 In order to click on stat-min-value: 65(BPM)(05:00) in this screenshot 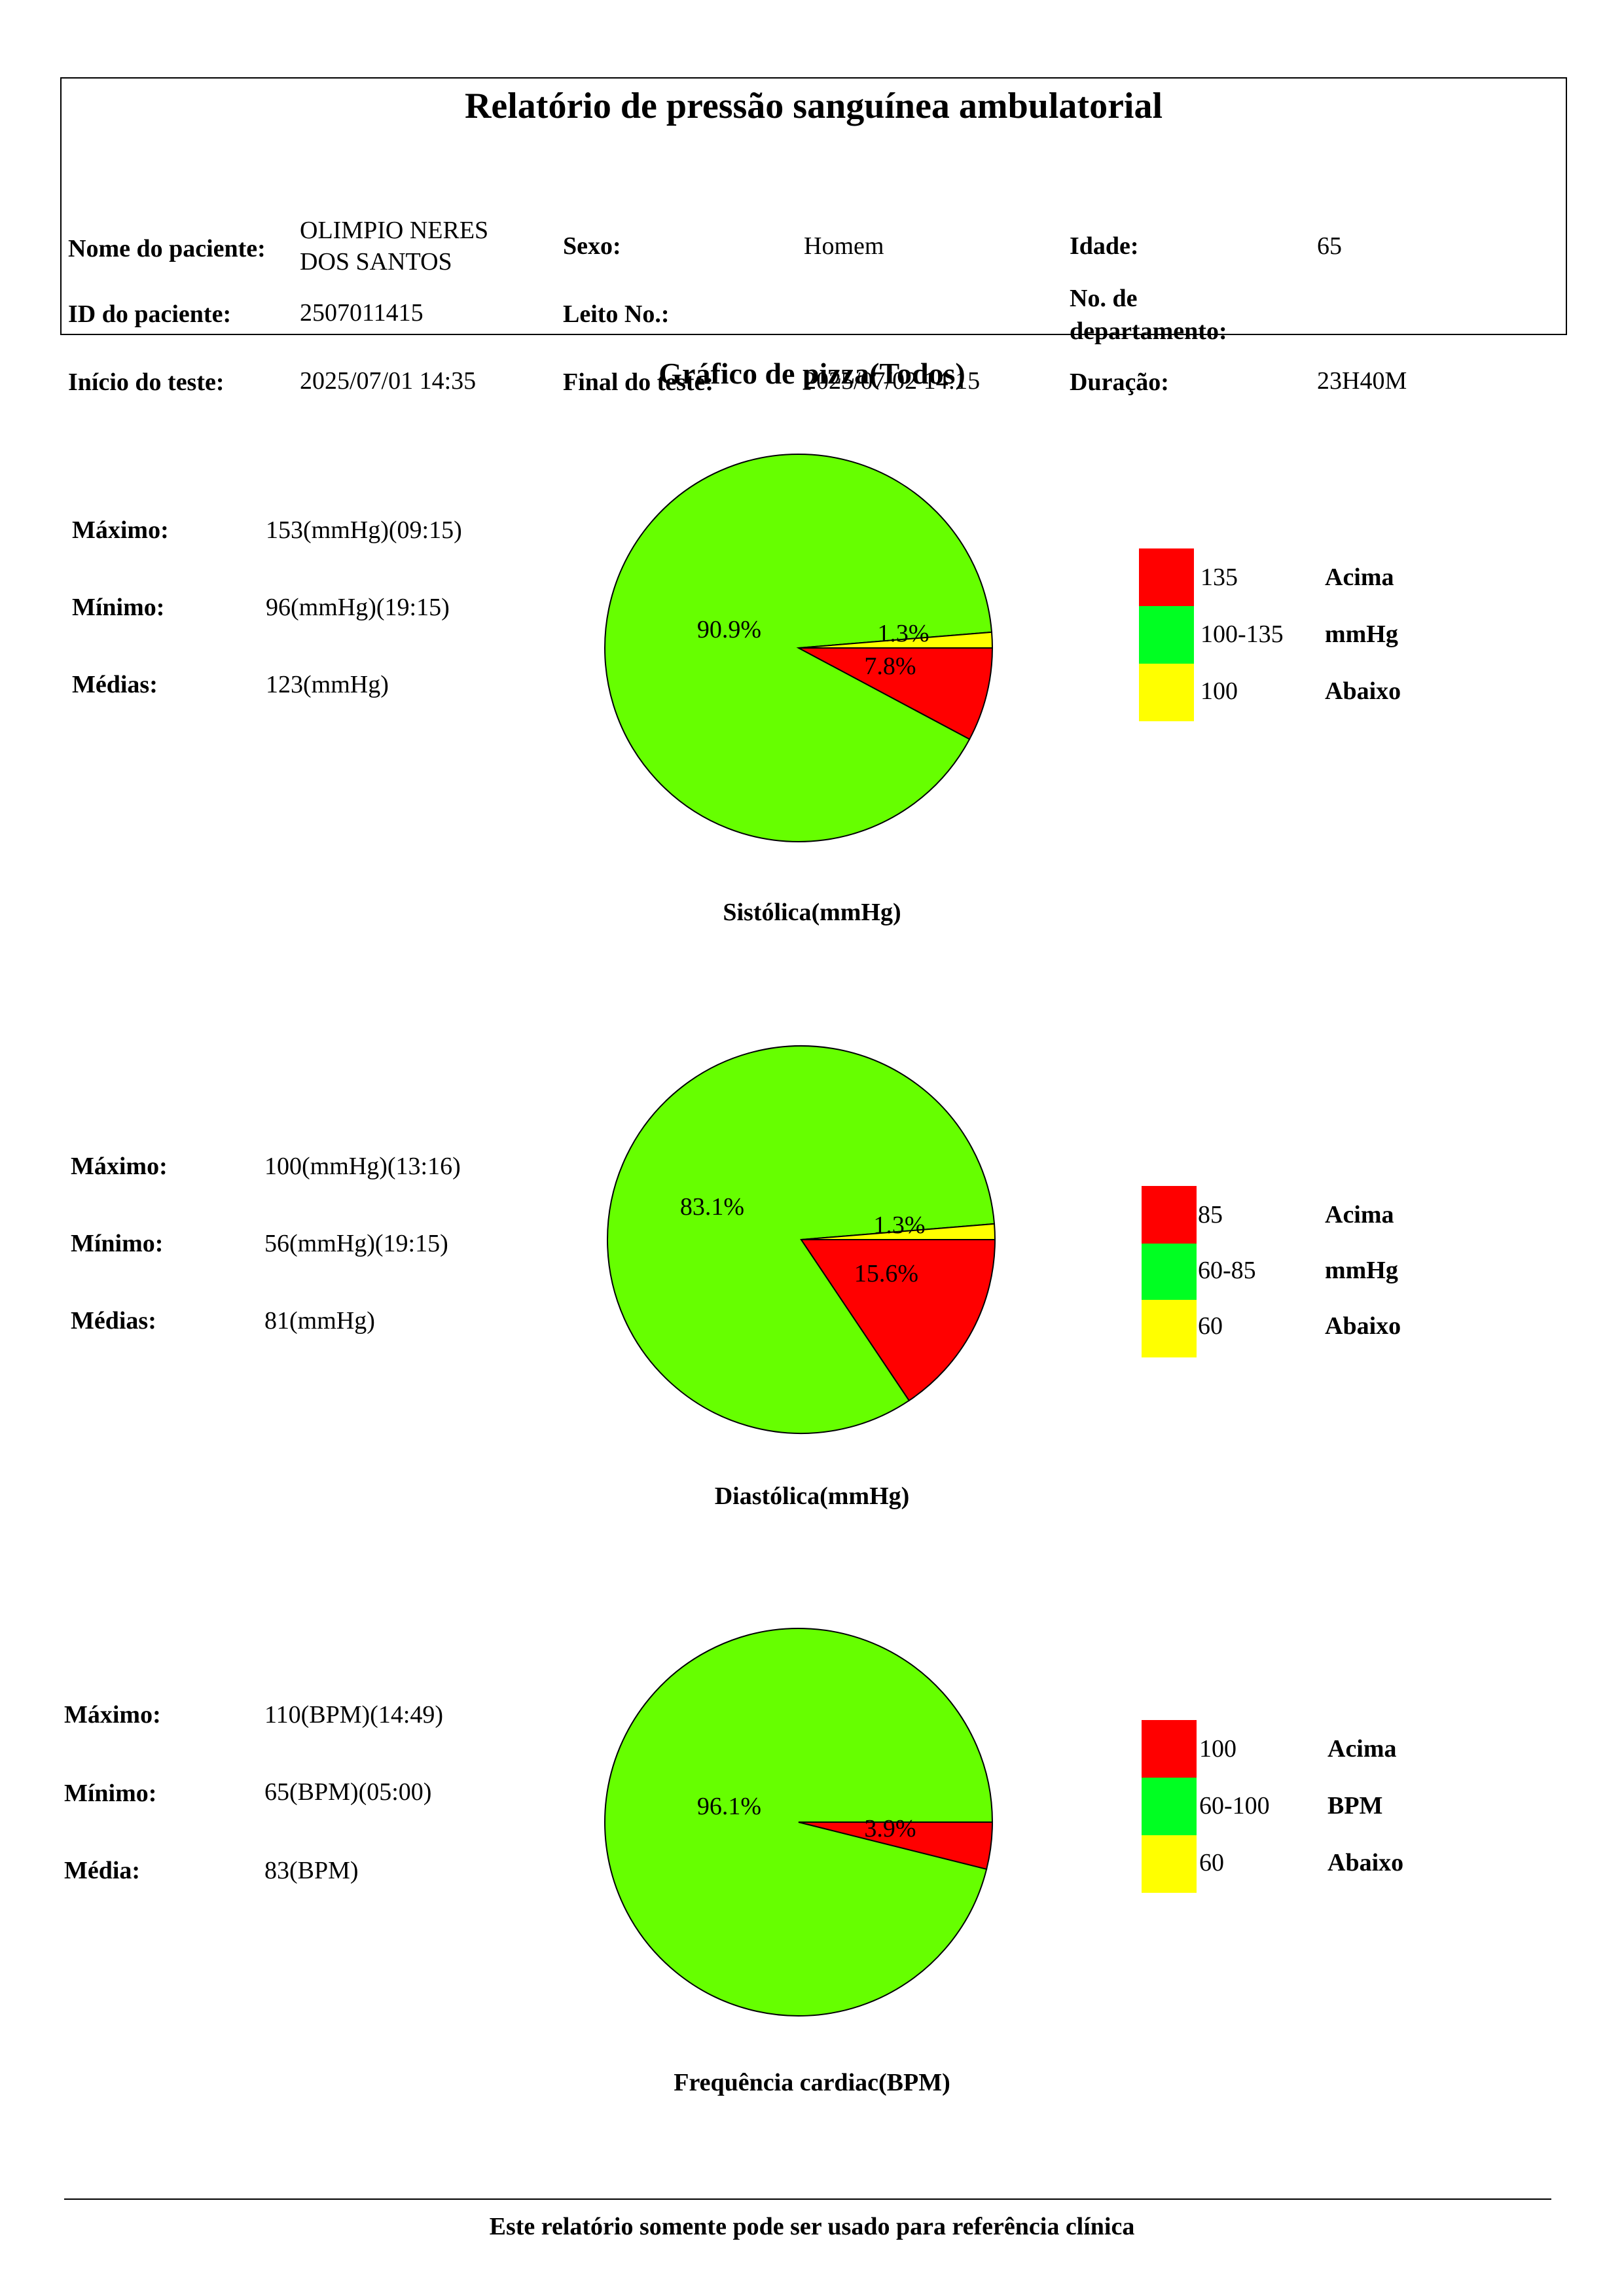, I will do `click(348, 1792)`.